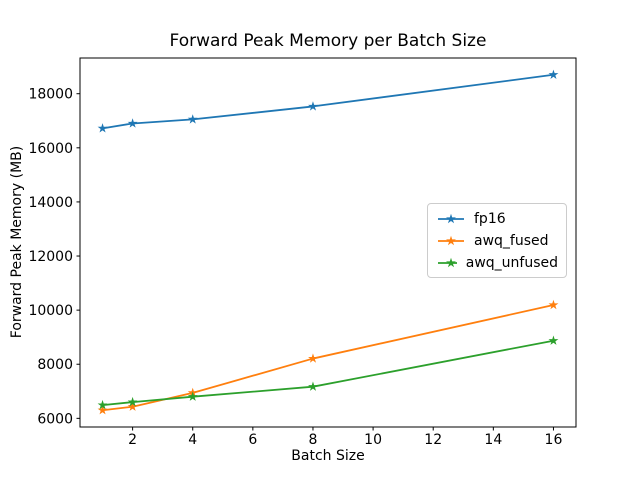  Describe the element at coordinates (50, 257) in the screenshot. I see `y-tick-label: 12000` at that location.